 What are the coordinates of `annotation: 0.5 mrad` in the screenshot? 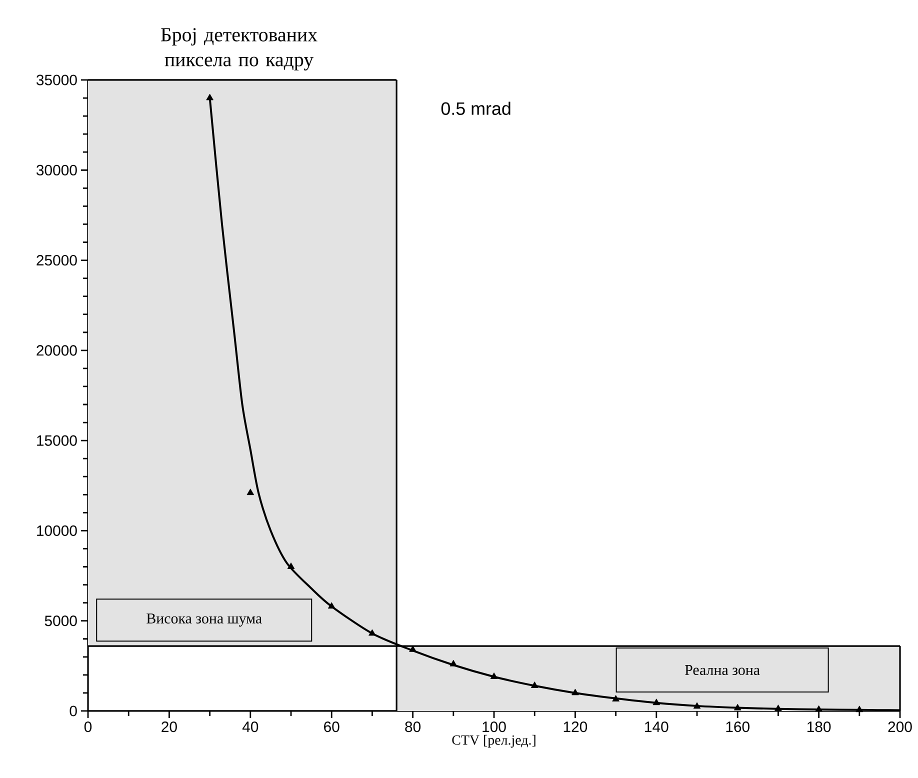 It's located at (475, 108).